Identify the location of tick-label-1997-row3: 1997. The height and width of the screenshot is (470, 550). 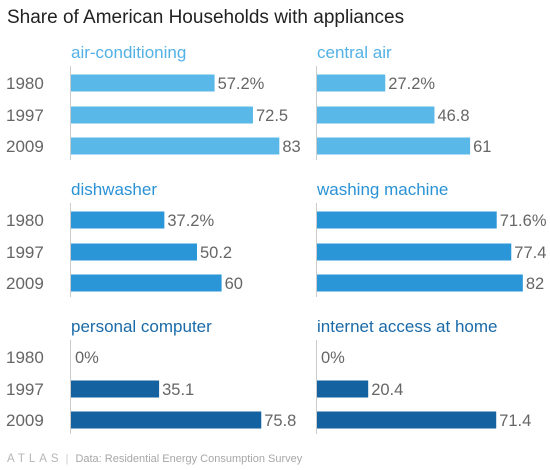
(25, 389).